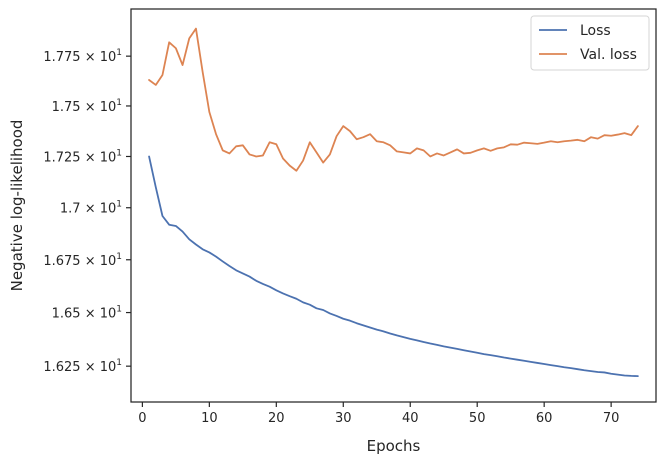 The image size is (667, 463). I want to click on y-tick-label: 1.65 × 10¹, so click(87, 313).